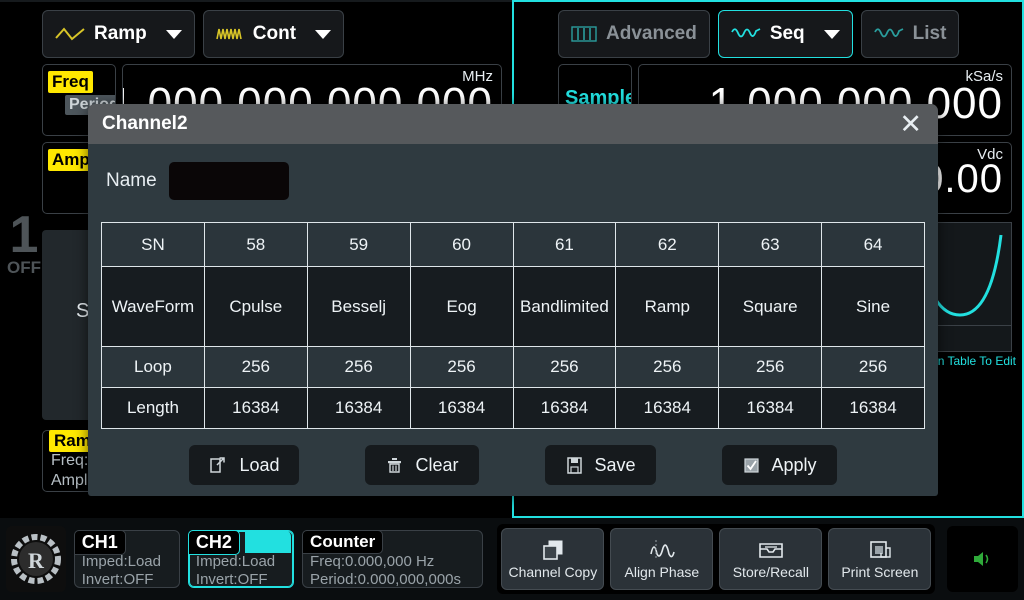  Describe the element at coordinates (255, 408) in the screenshot. I see `cell-length-0: 16384` at that location.